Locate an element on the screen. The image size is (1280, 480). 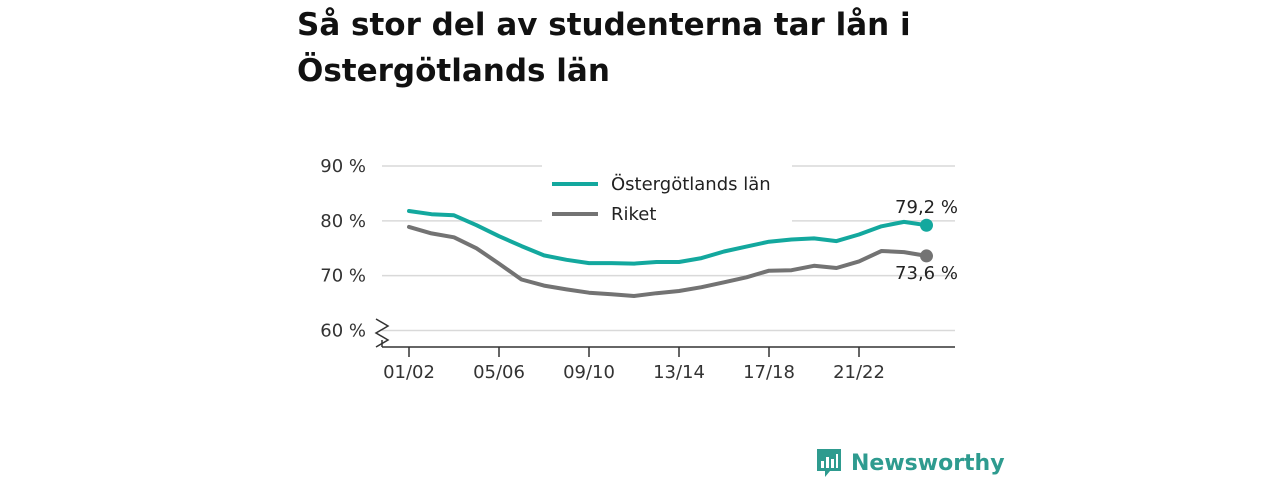
x-axis is located at coordinates (664, 337).